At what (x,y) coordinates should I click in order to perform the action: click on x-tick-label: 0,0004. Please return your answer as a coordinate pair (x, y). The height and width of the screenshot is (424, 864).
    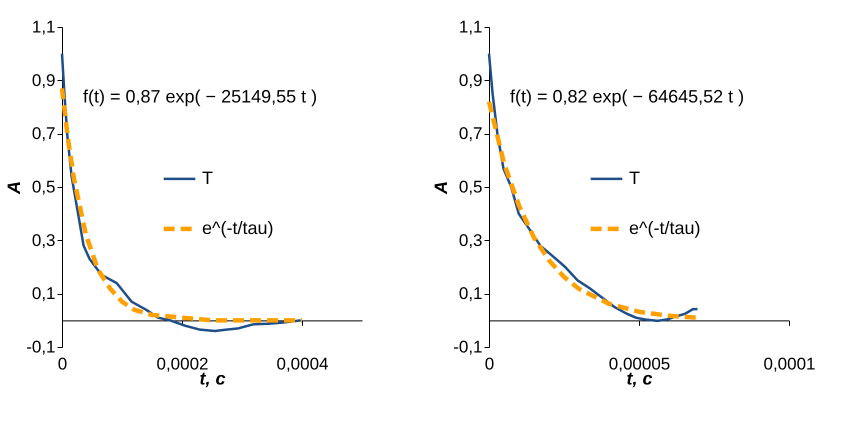
    Looking at the image, I should click on (302, 364).